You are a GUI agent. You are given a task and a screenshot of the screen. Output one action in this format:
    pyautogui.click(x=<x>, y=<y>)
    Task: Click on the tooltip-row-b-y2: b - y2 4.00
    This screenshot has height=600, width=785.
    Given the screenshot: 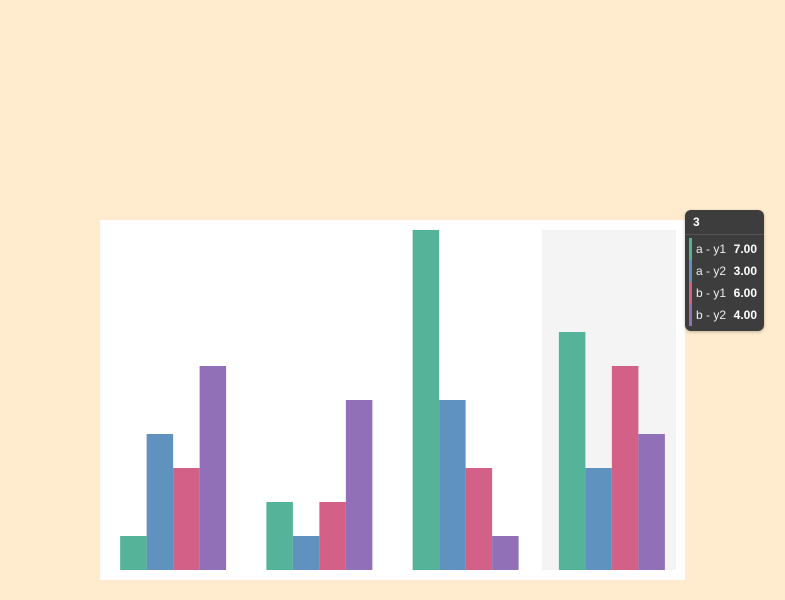 What is the action you would take?
    pyautogui.click(x=724, y=315)
    